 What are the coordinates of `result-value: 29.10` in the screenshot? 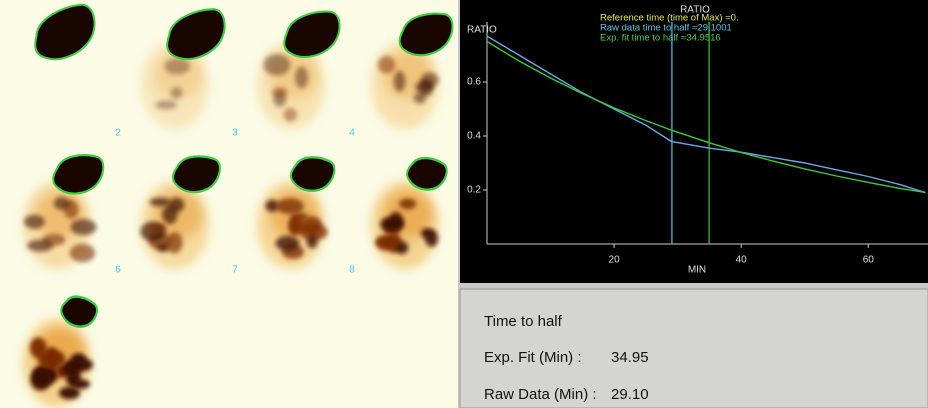 It's located at (630, 394).